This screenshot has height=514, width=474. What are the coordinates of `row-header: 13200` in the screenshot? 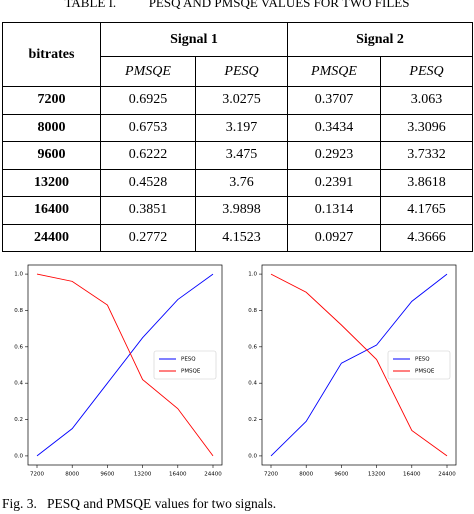 It's located at (51, 182).